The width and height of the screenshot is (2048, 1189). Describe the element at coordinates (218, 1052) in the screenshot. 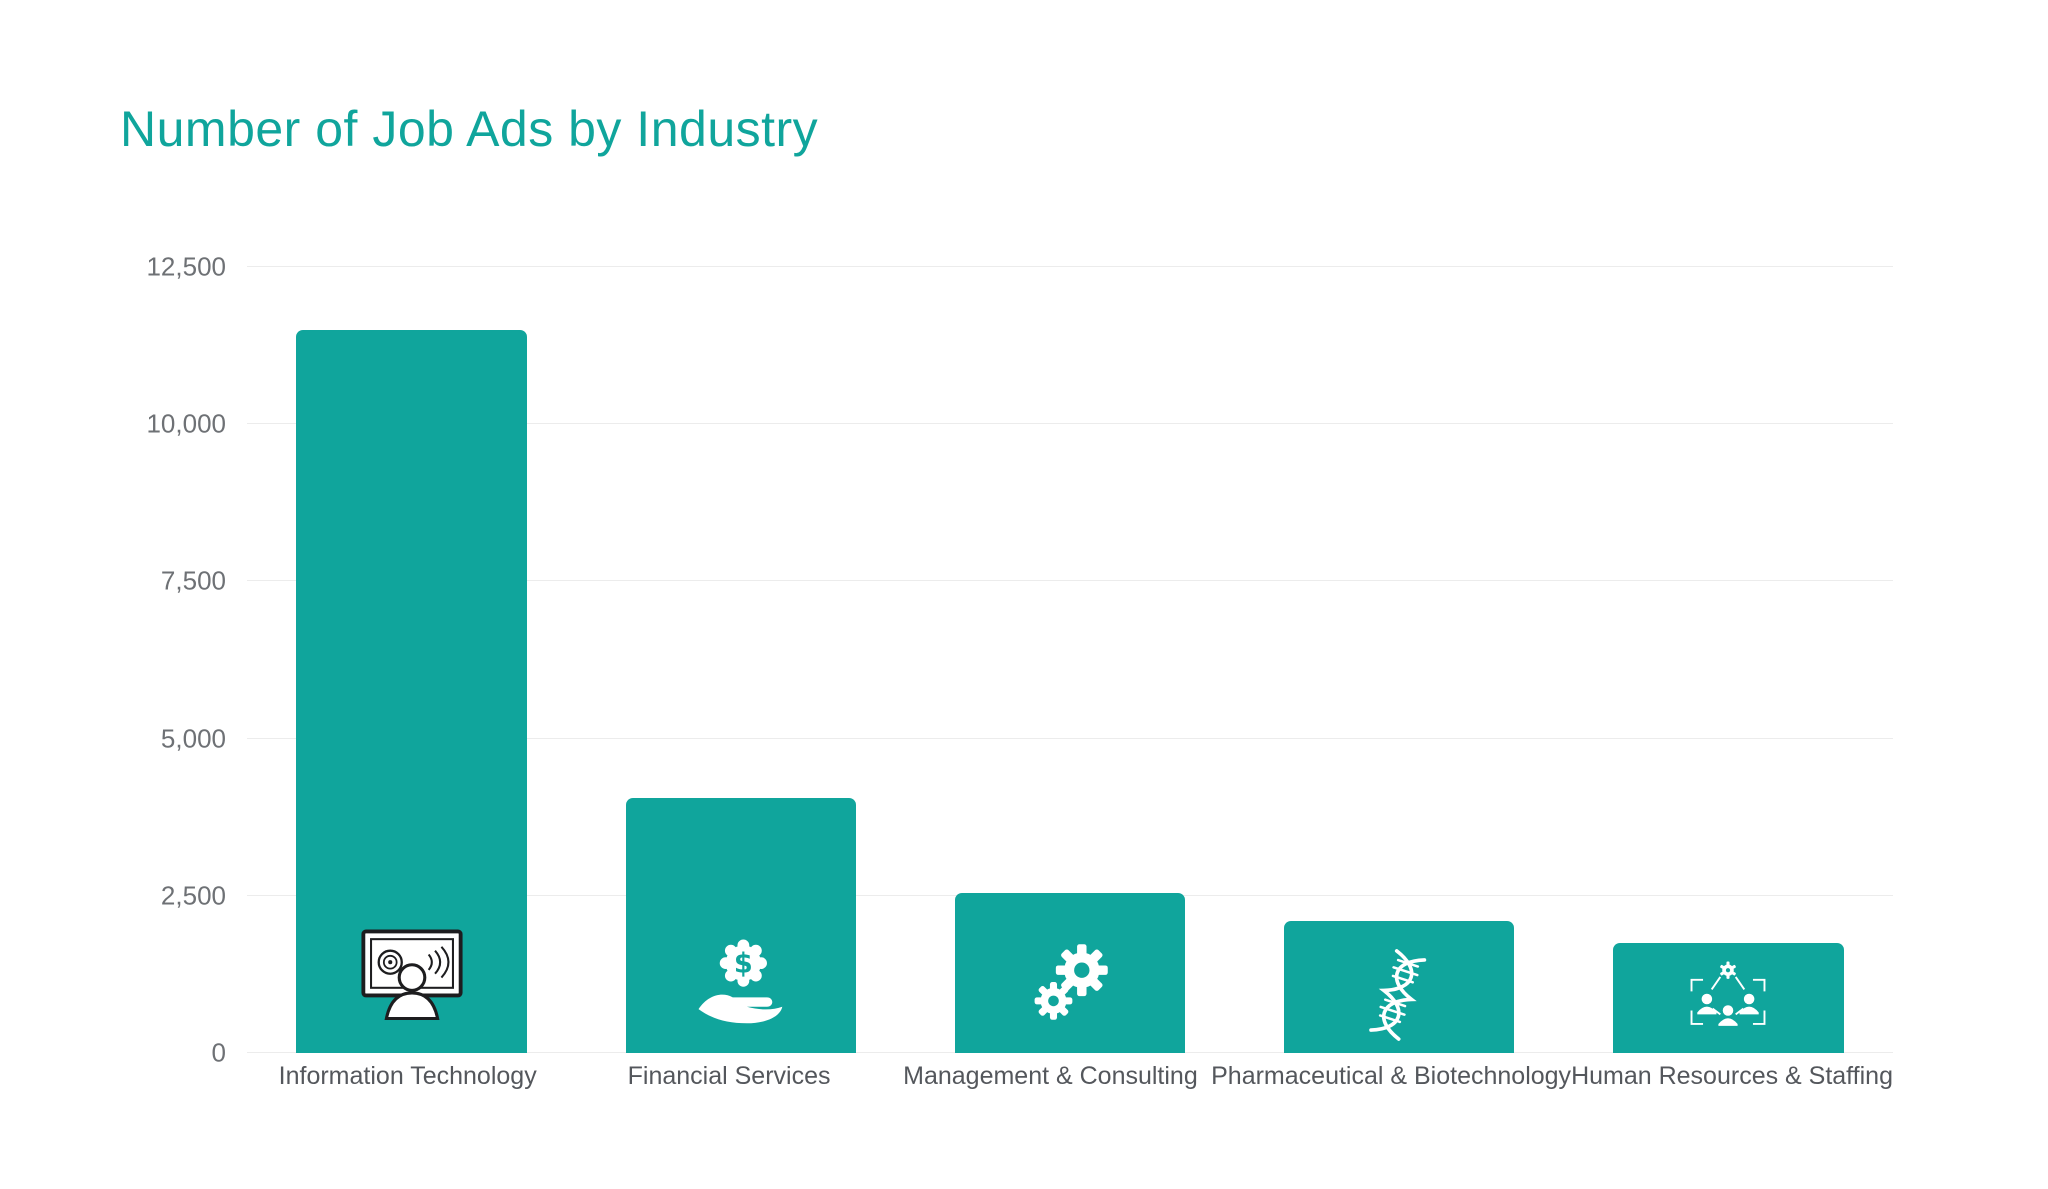

I see `y-tick-label: 0` at that location.